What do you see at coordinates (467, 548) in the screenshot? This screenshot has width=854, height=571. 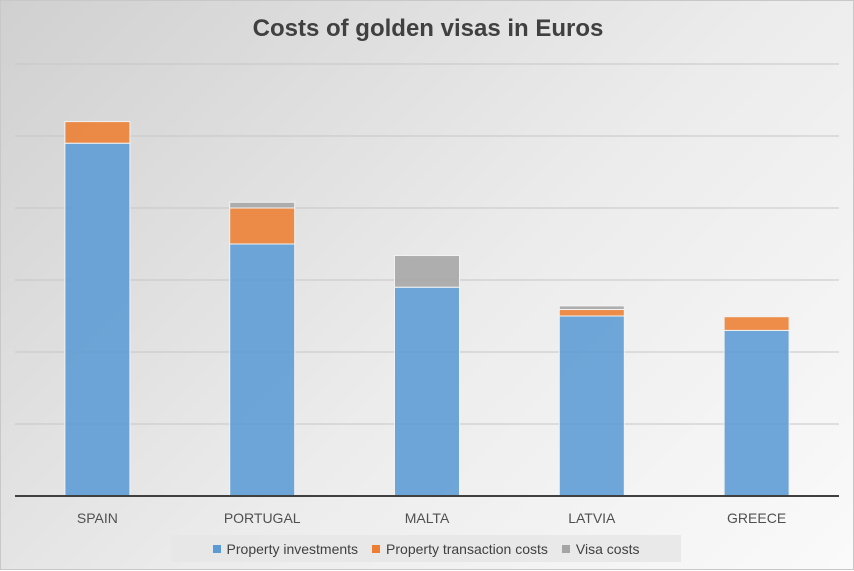 I see `legend-label: Property transaction costs` at bounding box center [467, 548].